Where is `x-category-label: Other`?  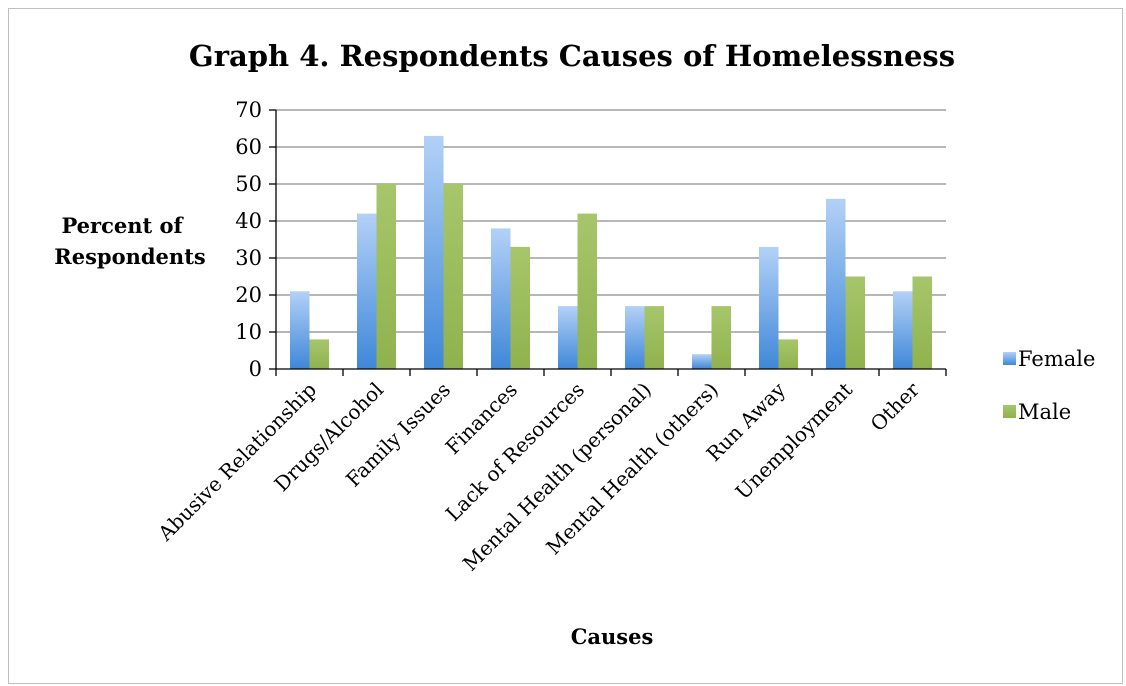
x-category-label: Other is located at coordinates (895, 406).